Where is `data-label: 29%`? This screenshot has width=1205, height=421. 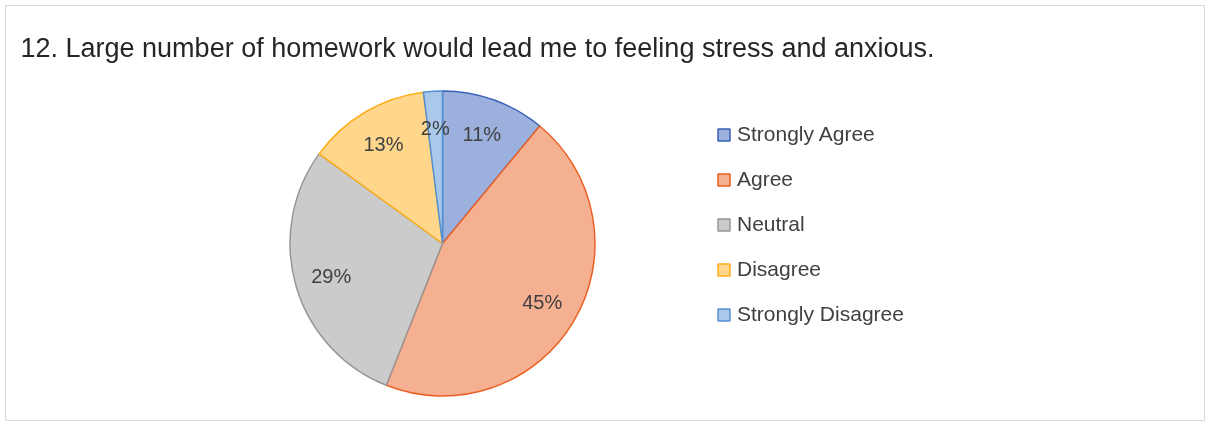
data-label: 29% is located at coordinates (331, 275).